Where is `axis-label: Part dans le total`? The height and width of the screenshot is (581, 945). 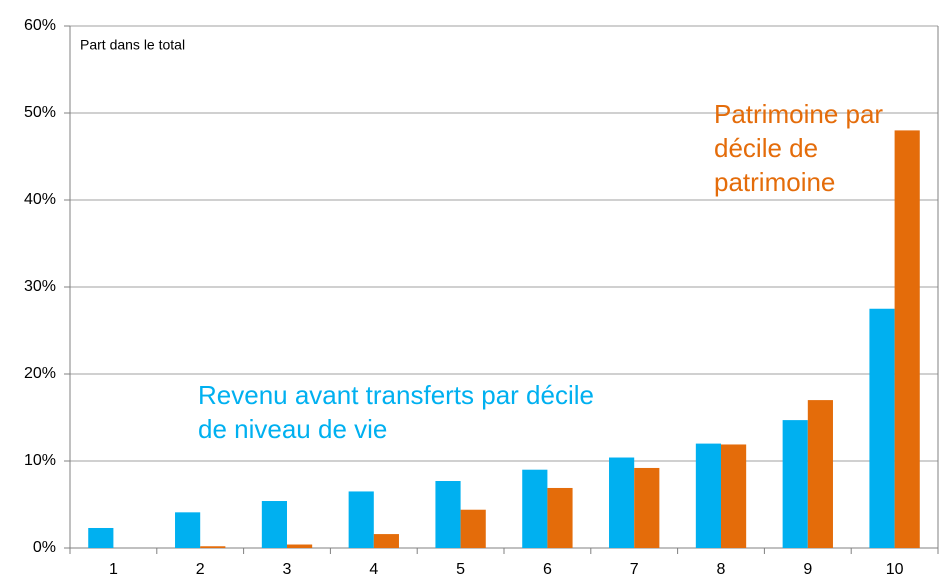 axis-label: Part dans le total is located at coordinates (132, 45).